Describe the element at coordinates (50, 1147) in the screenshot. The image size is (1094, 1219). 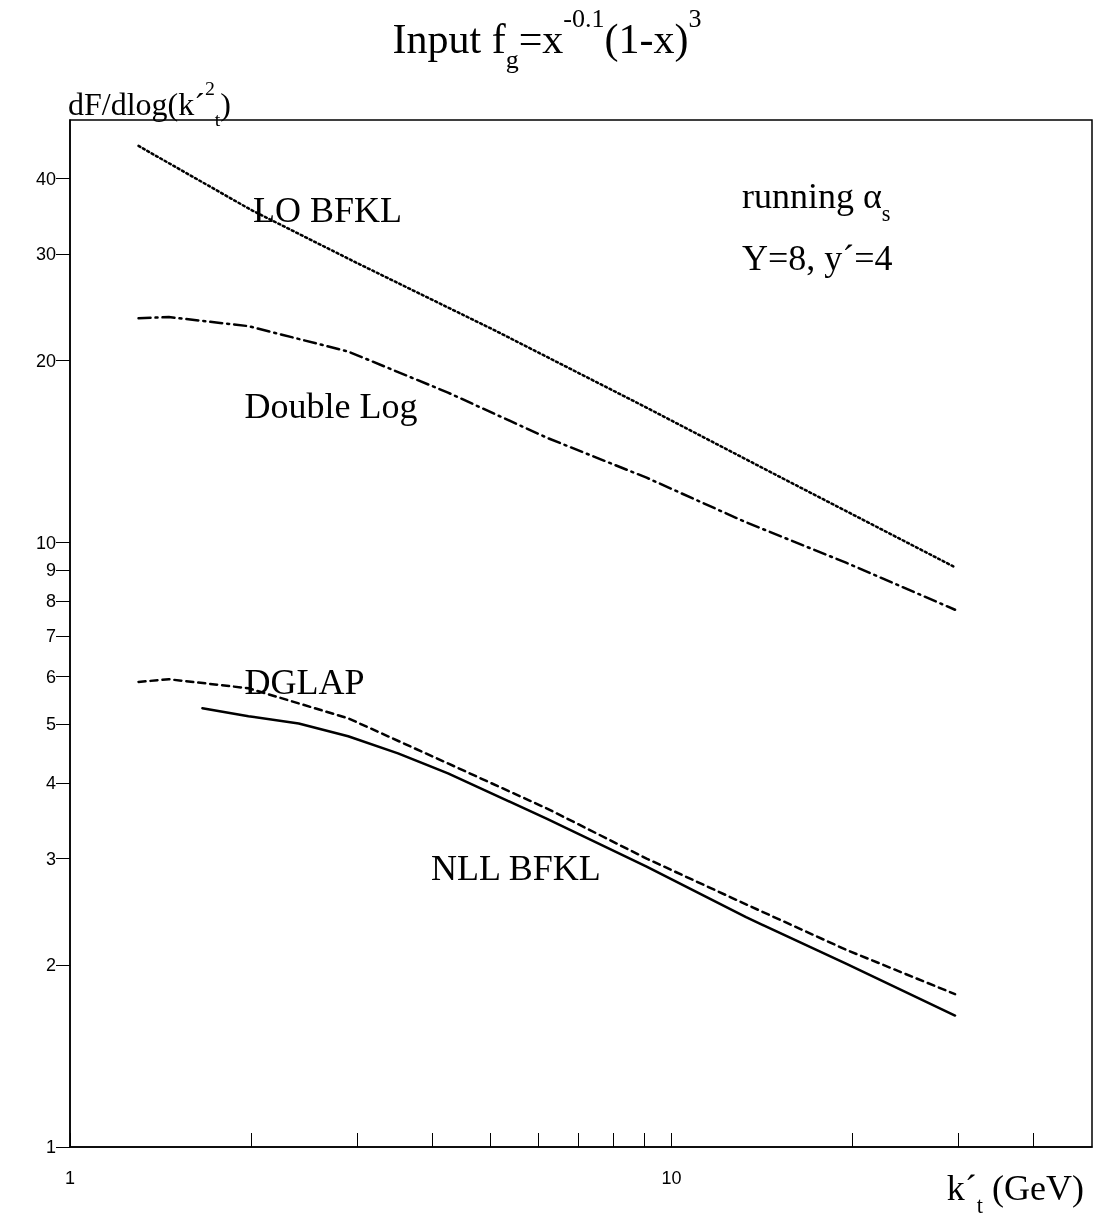
I see `y-tick-label: 1` at that location.